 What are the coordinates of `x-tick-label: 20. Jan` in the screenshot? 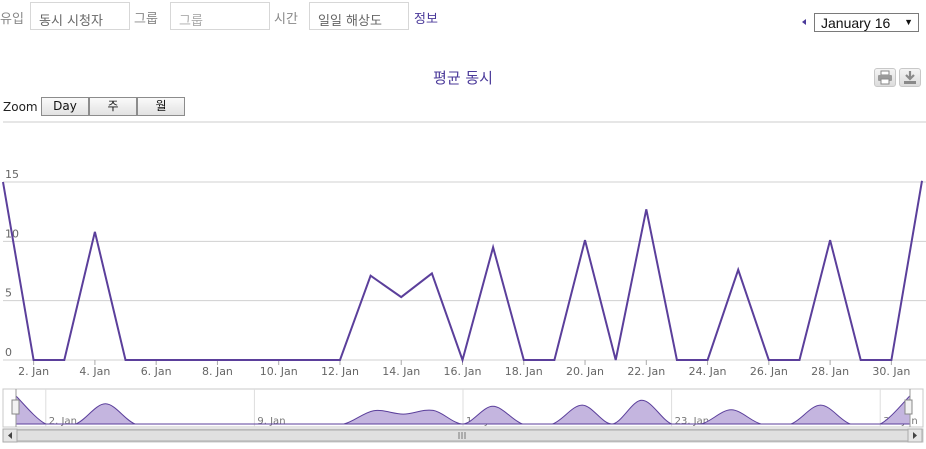 It's located at (585, 371).